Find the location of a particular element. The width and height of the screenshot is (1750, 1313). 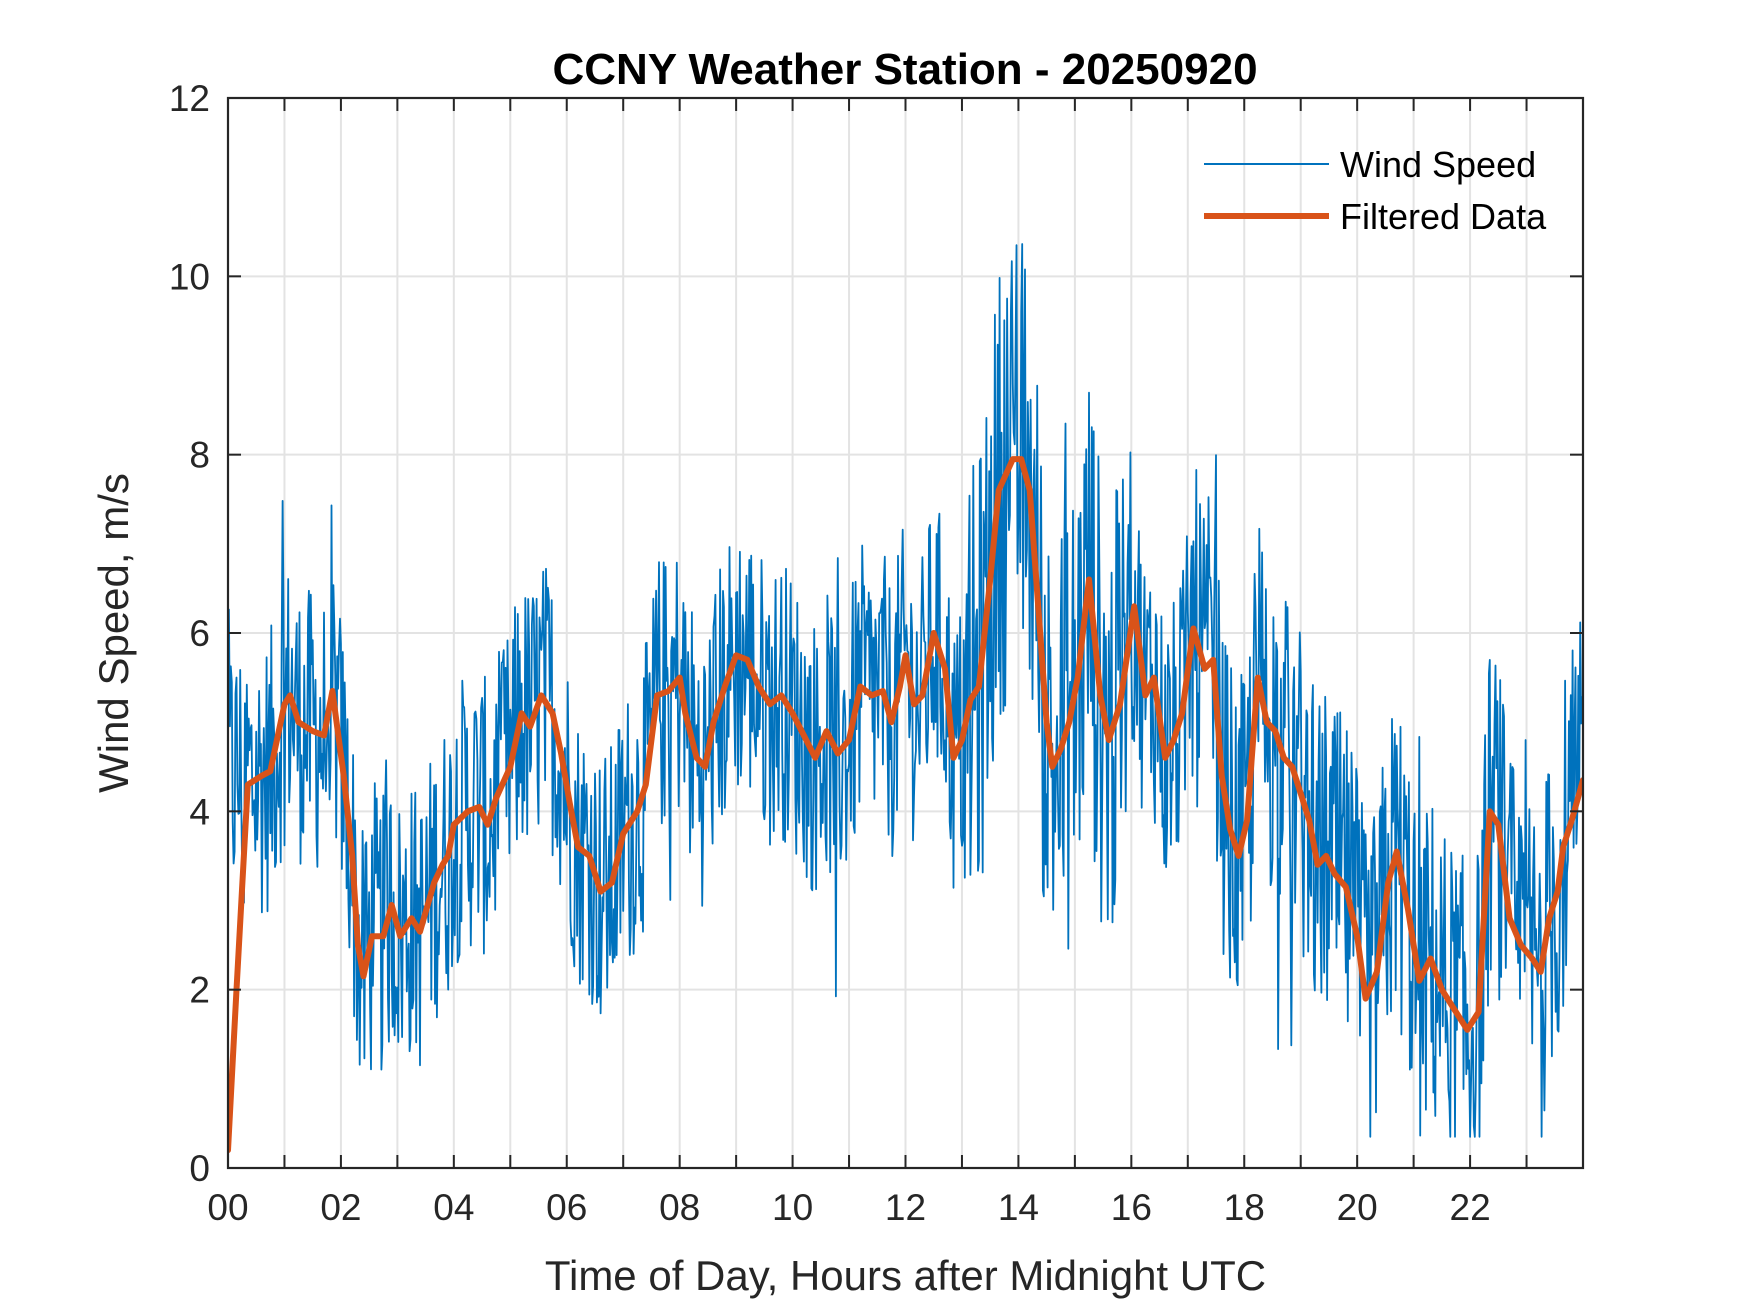

x-axis-label: Time of Day, Hours after Midnight UTC is located at coordinates (905, 1275).